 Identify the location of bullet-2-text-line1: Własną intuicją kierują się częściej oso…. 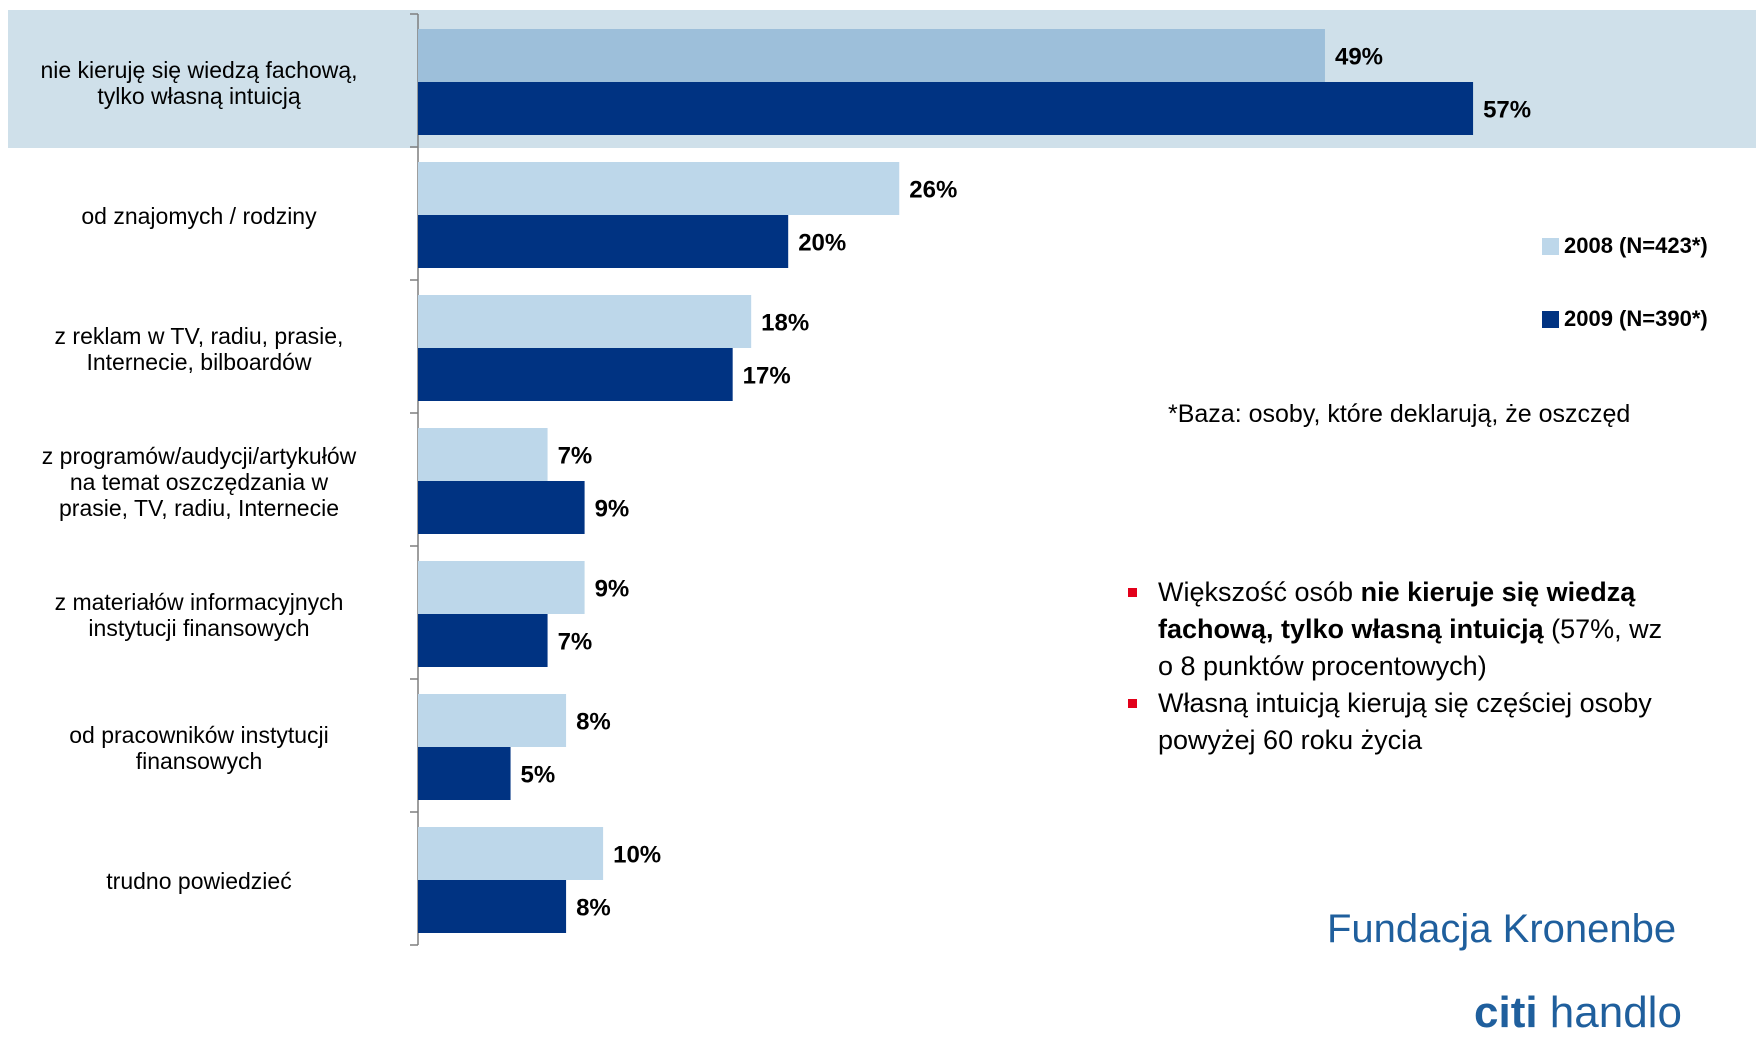
(1405, 703).